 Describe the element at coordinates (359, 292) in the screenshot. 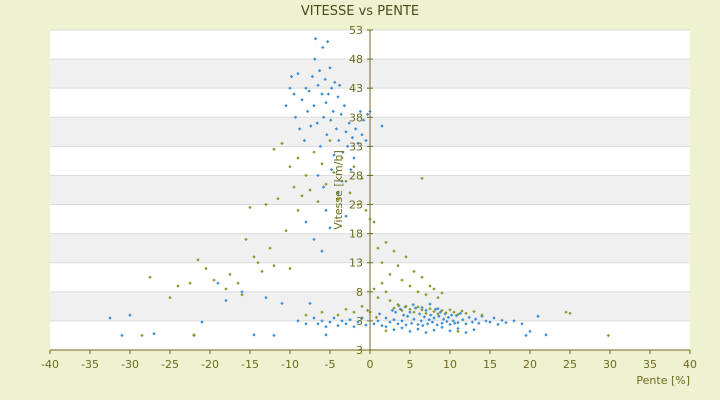

I see `y-tick-label: 8` at that location.